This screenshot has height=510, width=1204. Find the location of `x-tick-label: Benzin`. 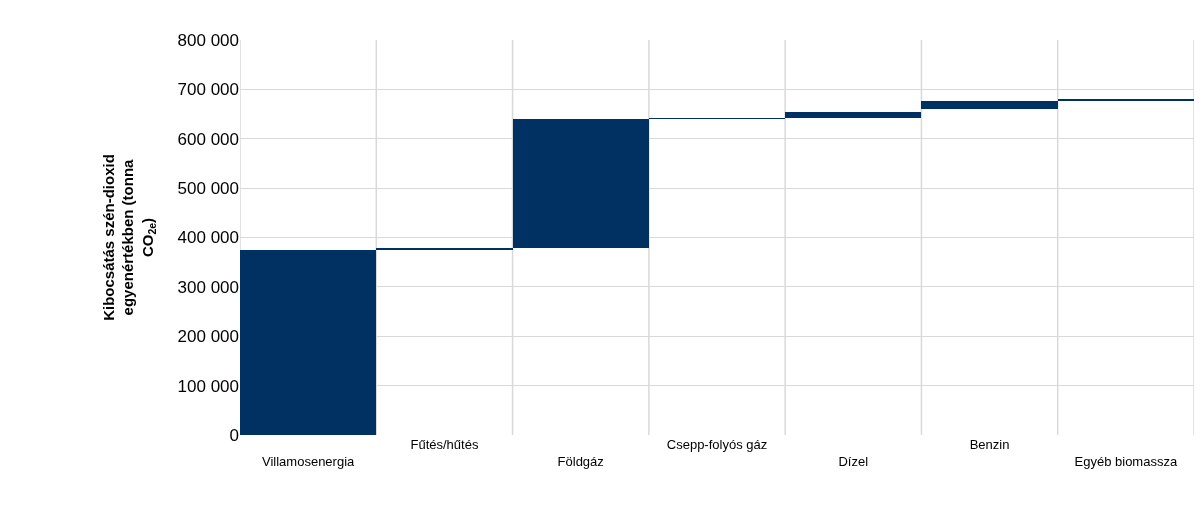

x-tick-label: Benzin is located at coordinates (989, 444).